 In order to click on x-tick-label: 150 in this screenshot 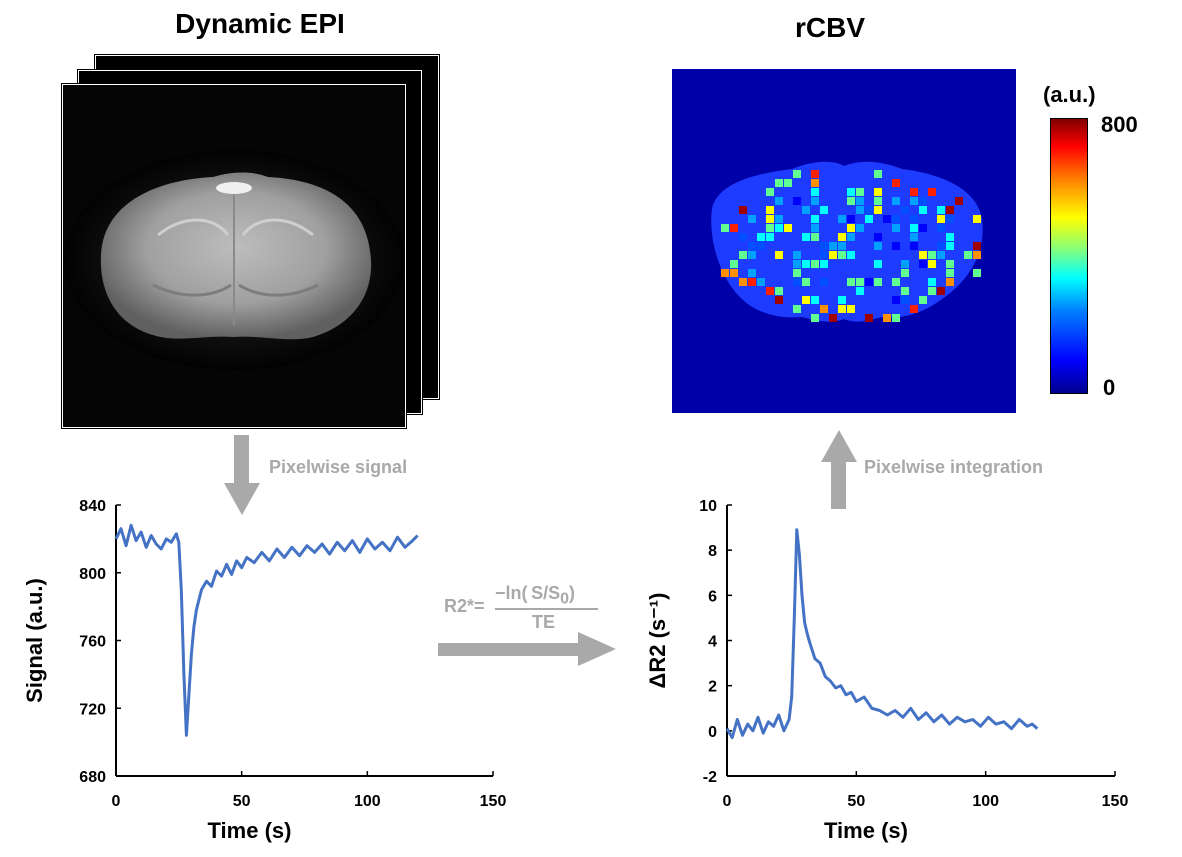, I will do `click(493, 801)`.